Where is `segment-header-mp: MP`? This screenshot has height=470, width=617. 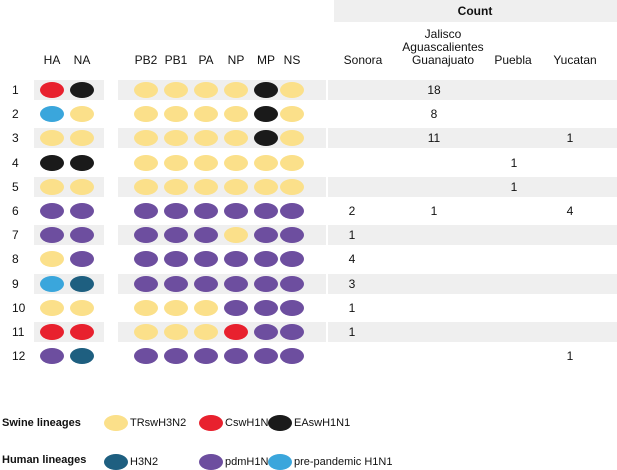
segment-header-mp: MP is located at coordinates (266, 60).